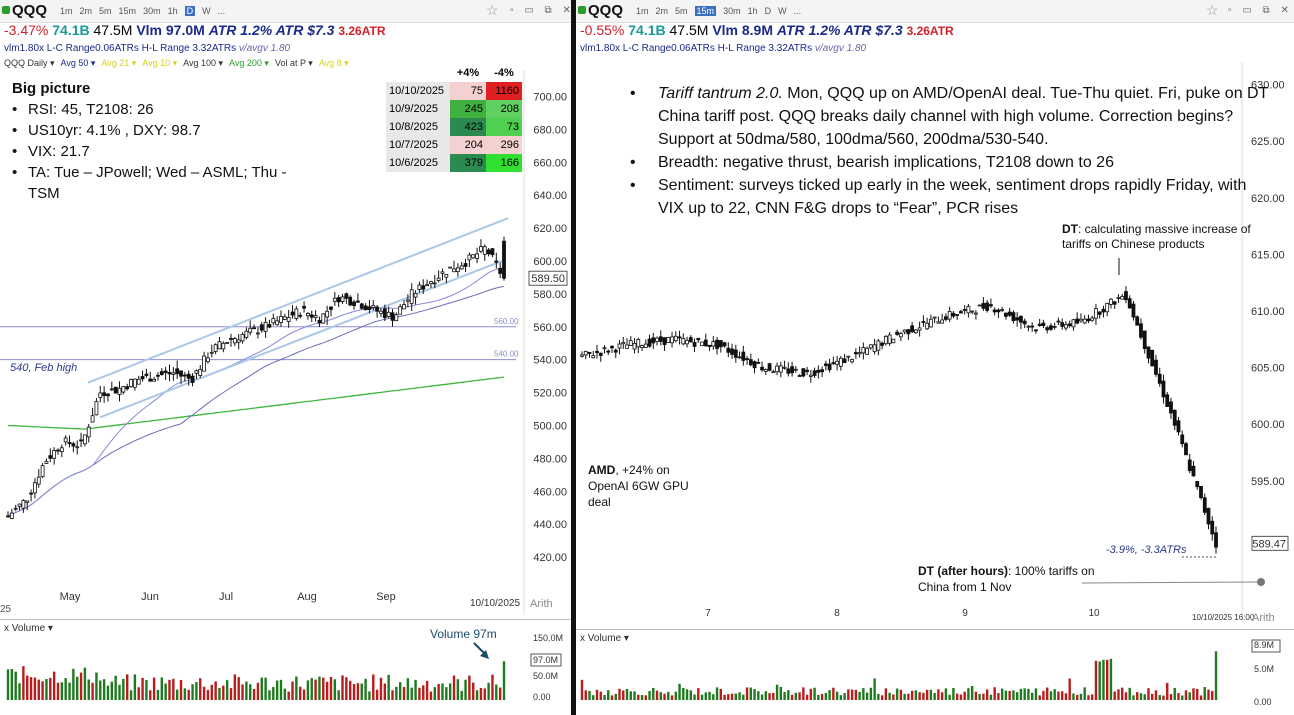  I want to click on ma-legend-item: Avg 50 ▾, so click(78, 63).